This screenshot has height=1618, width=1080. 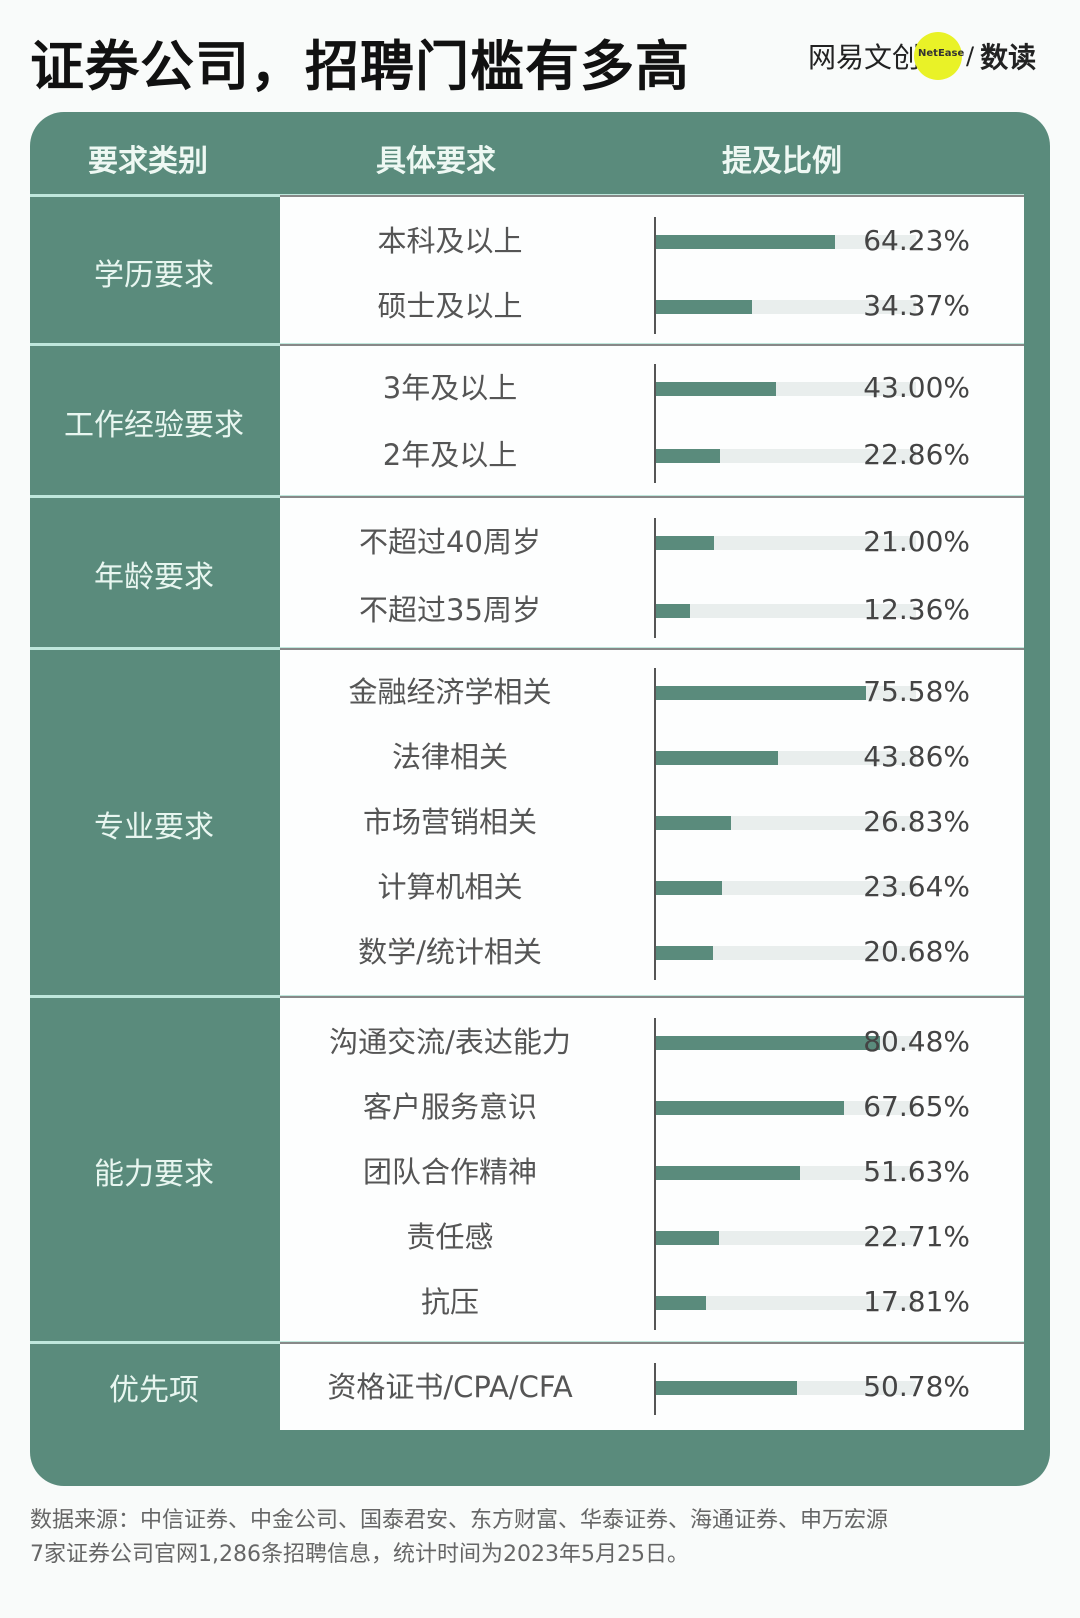 What do you see at coordinates (154, 275) in the screenshot?
I see `category-label: 学历要求` at bounding box center [154, 275].